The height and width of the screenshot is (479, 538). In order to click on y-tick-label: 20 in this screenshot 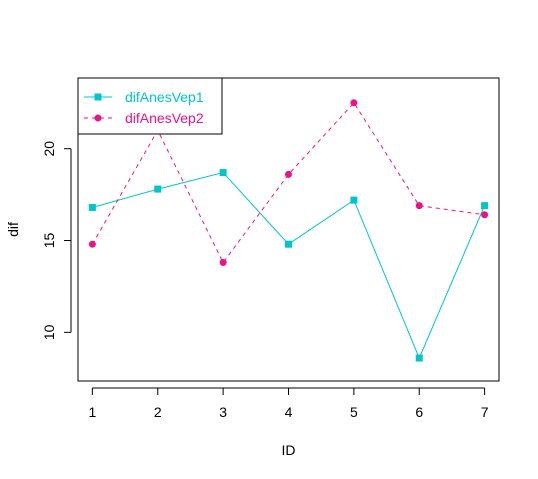, I will do `click(49, 149)`.